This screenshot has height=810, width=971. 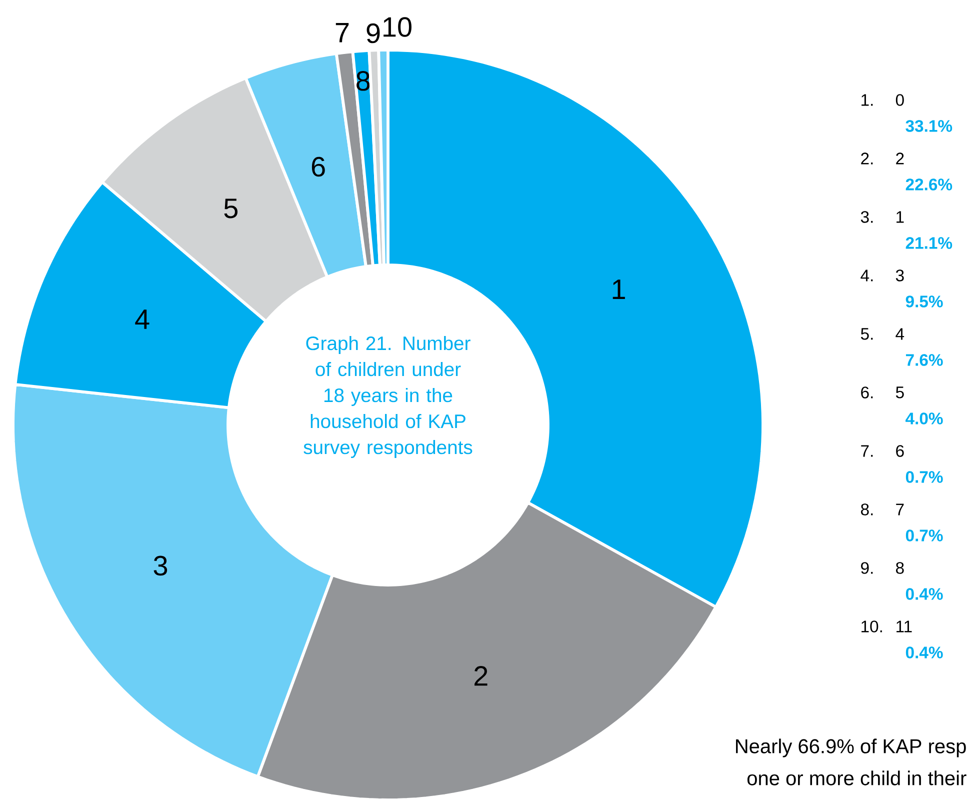 What do you see at coordinates (900, 392) in the screenshot?
I see `text: 5` at bounding box center [900, 392].